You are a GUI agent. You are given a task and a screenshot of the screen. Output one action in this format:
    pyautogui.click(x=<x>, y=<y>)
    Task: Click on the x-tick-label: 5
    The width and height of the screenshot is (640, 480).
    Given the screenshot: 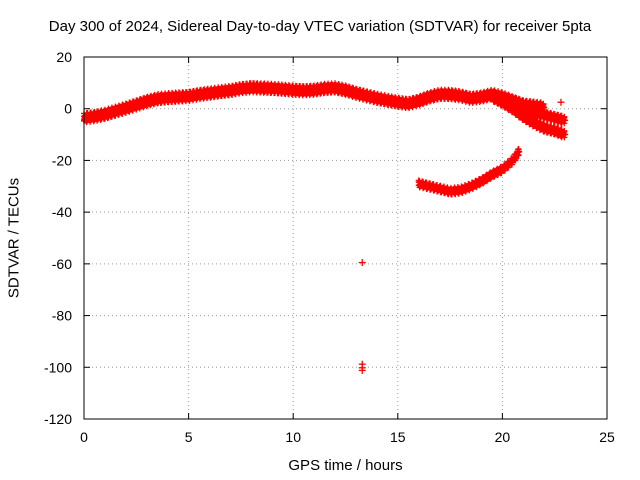 What is the action you would take?
    pyautogui.click(x=189, y=437)
    